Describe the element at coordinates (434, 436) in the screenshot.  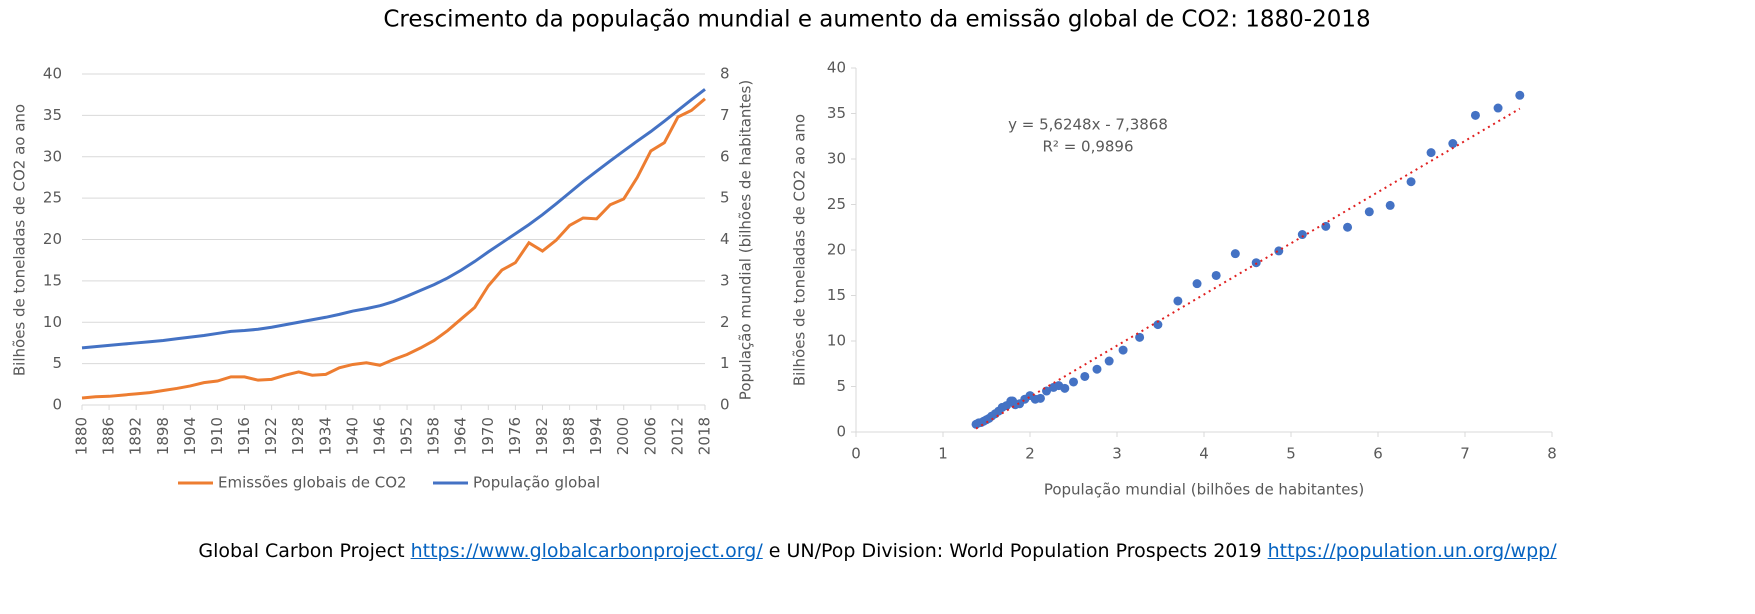
I see `x-tick-label: 1958` at that location.